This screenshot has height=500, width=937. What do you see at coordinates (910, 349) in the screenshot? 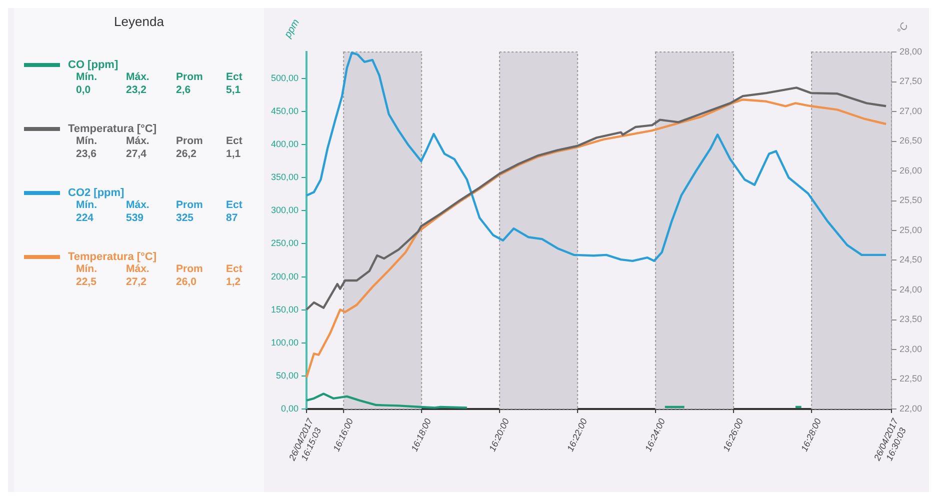
I see `y2-tick-label: 23,00` at bounding box center [910, 349].